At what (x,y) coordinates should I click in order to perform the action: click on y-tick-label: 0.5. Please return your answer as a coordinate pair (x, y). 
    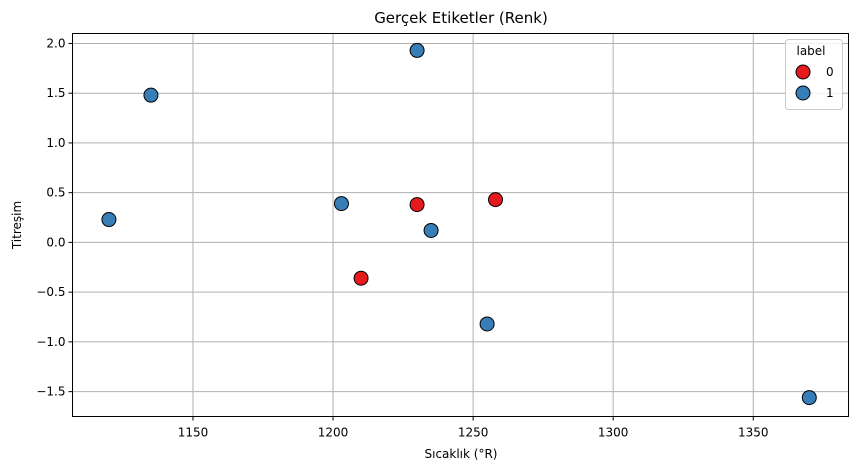
    Looking at the image, I should click on (55, 193).